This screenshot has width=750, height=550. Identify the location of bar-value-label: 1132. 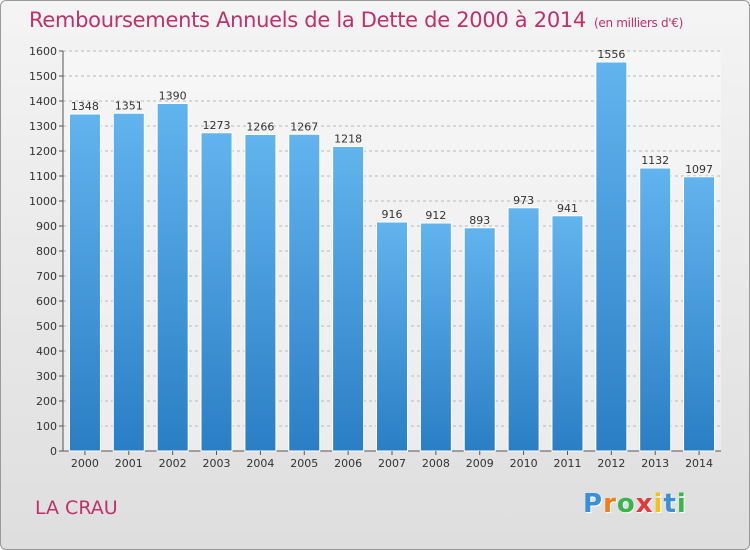
(655, 160).